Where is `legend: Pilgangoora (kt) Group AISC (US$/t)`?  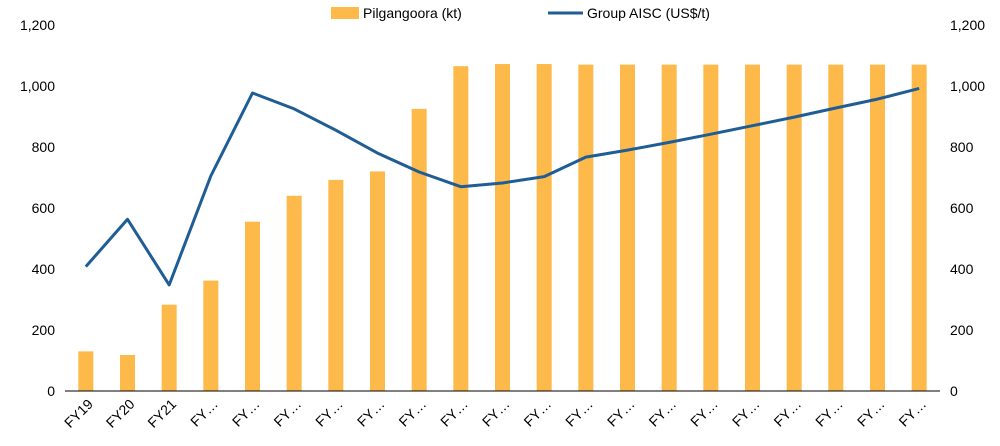
legend: Pilgangoora (kt) Group AISC (US$/t) is located at coordinates (520, 13).